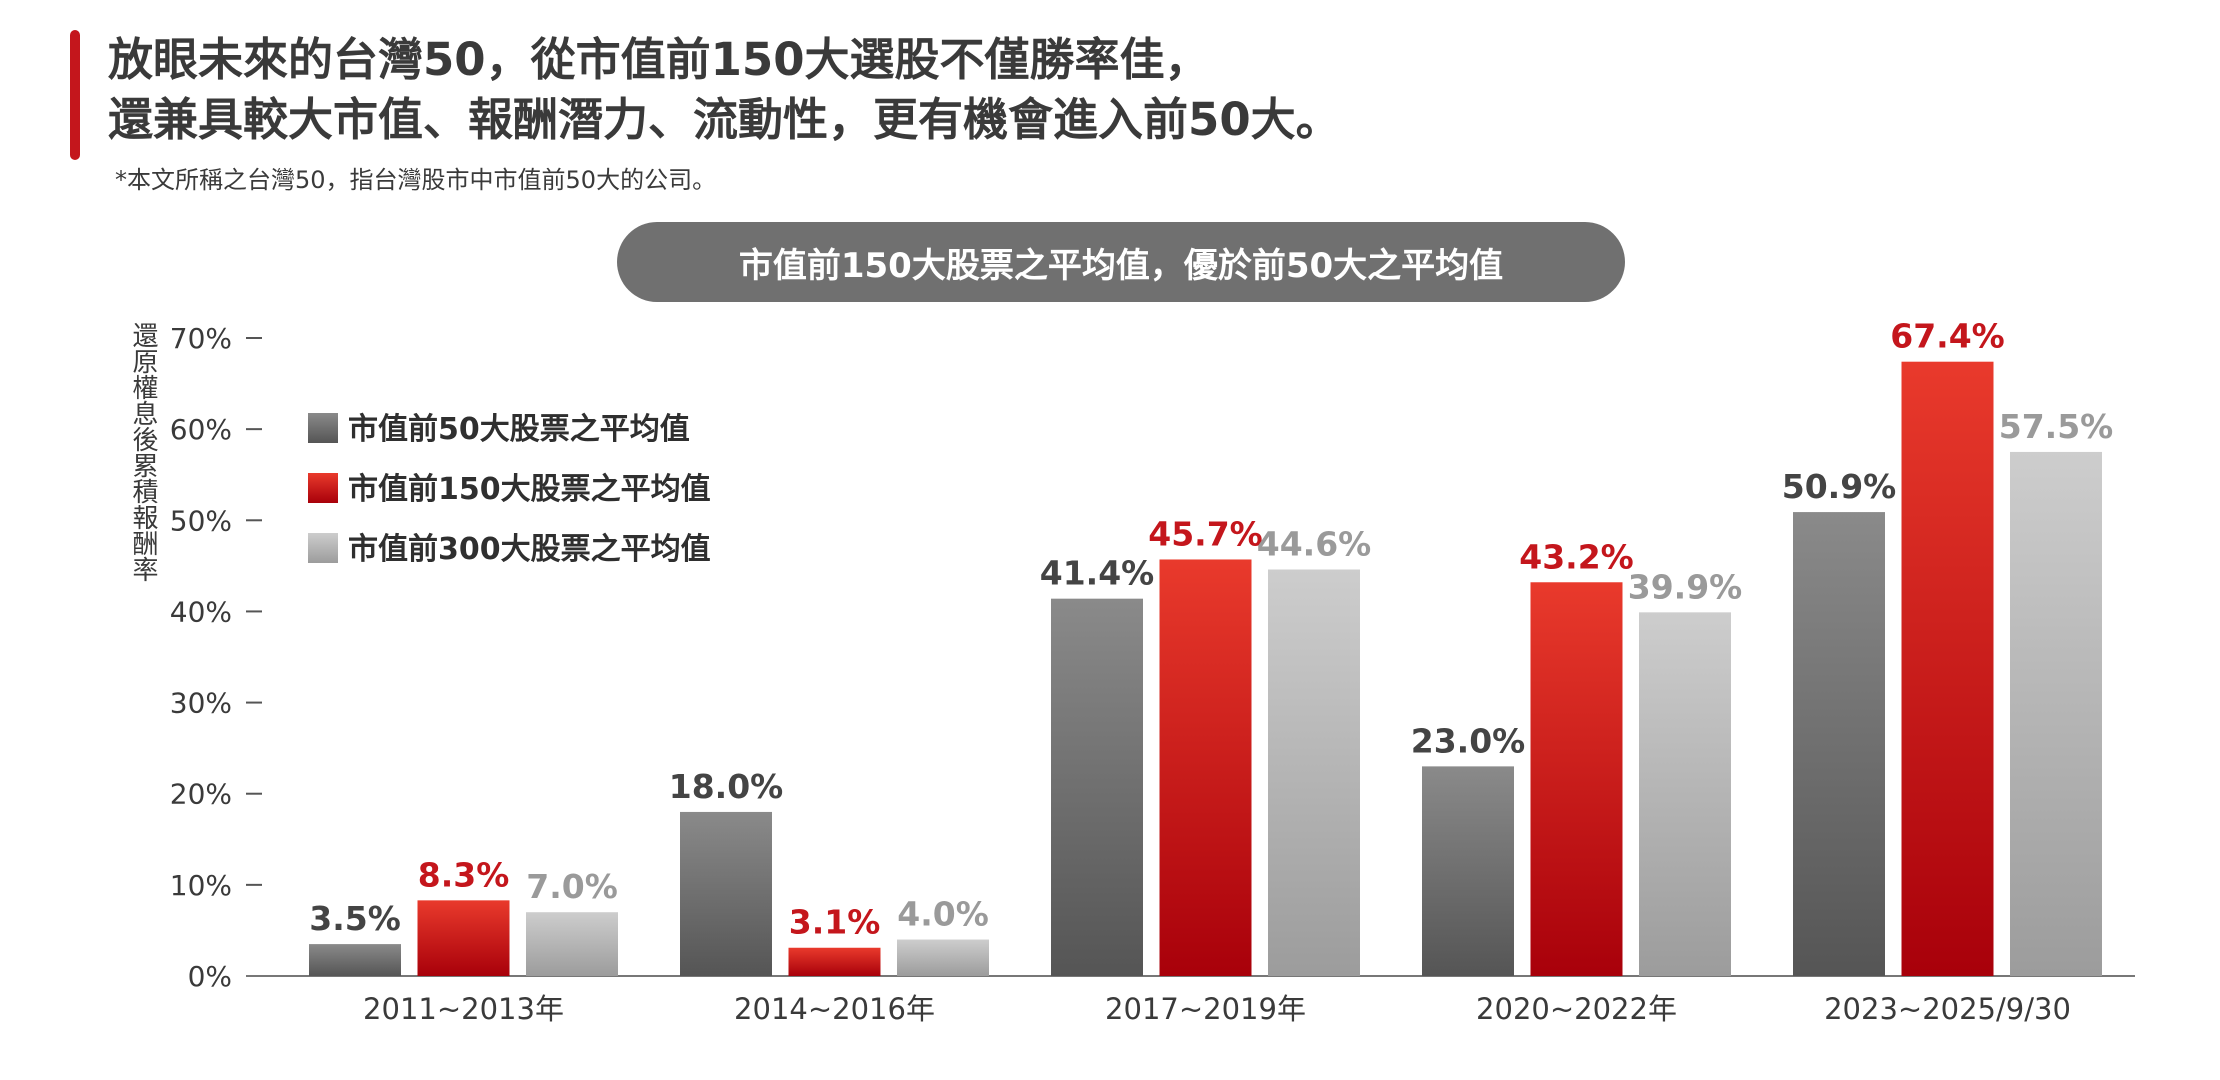 The width and height of the screenshot is (2220, 1080). Describe the element at coordinates (201, 611) in the screenshot. I see `y-tick-label: 40%` at that location.